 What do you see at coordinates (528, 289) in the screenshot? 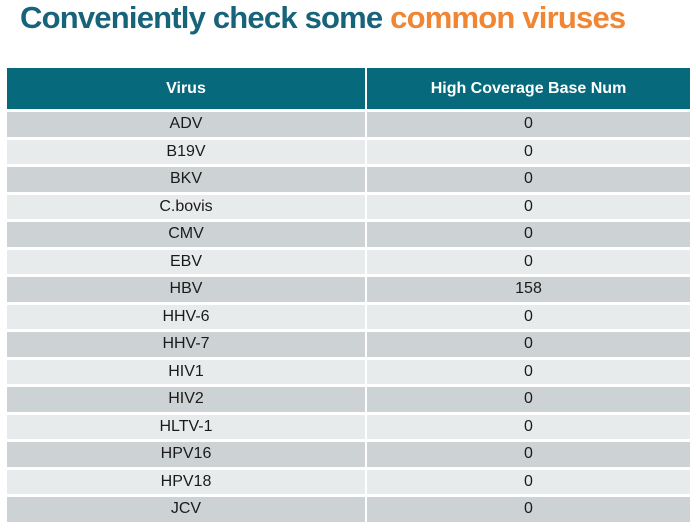
I see `value-cell: 158` at bounding box center [528, 289].